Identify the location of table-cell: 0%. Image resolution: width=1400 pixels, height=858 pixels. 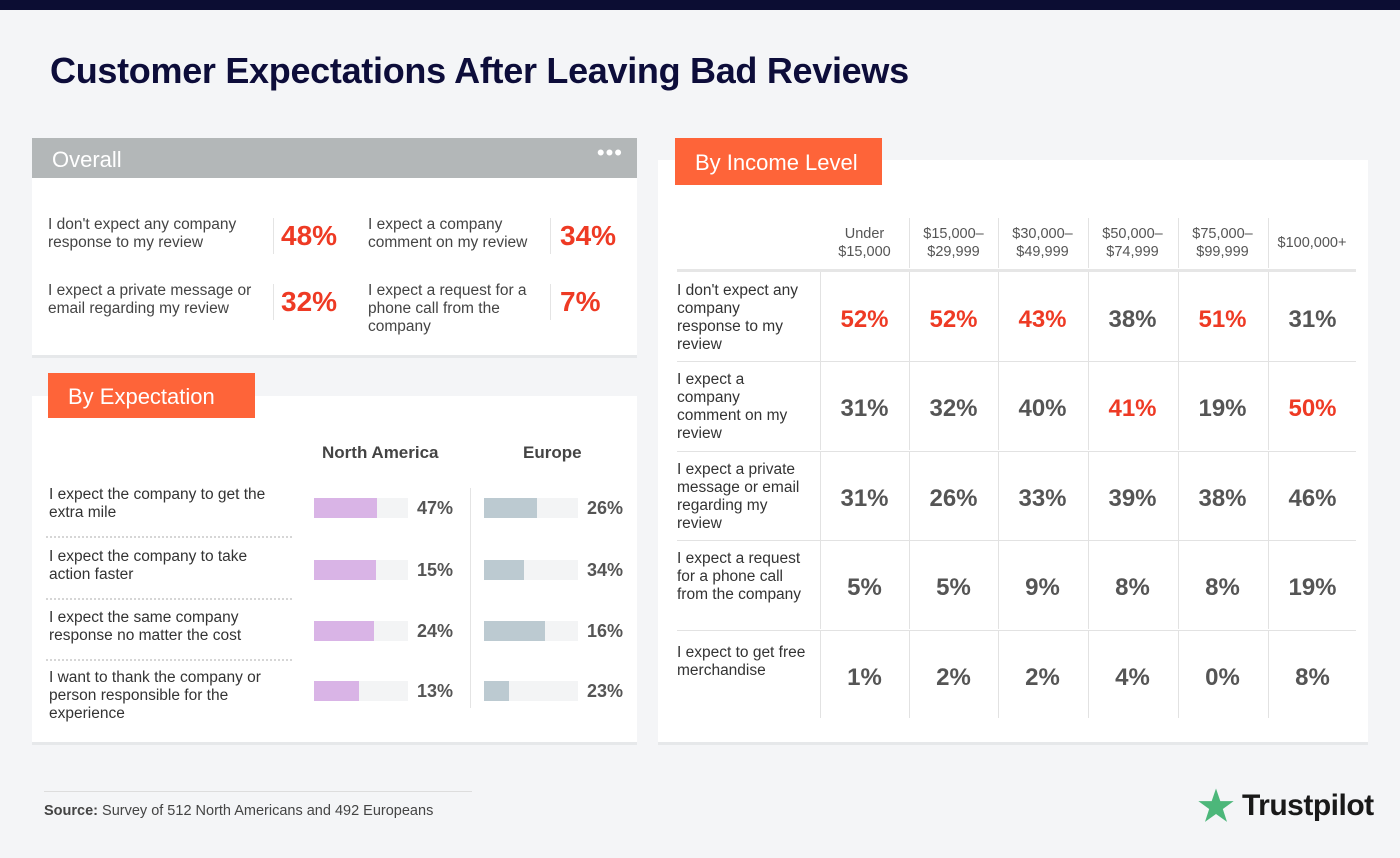
(1222, 677).